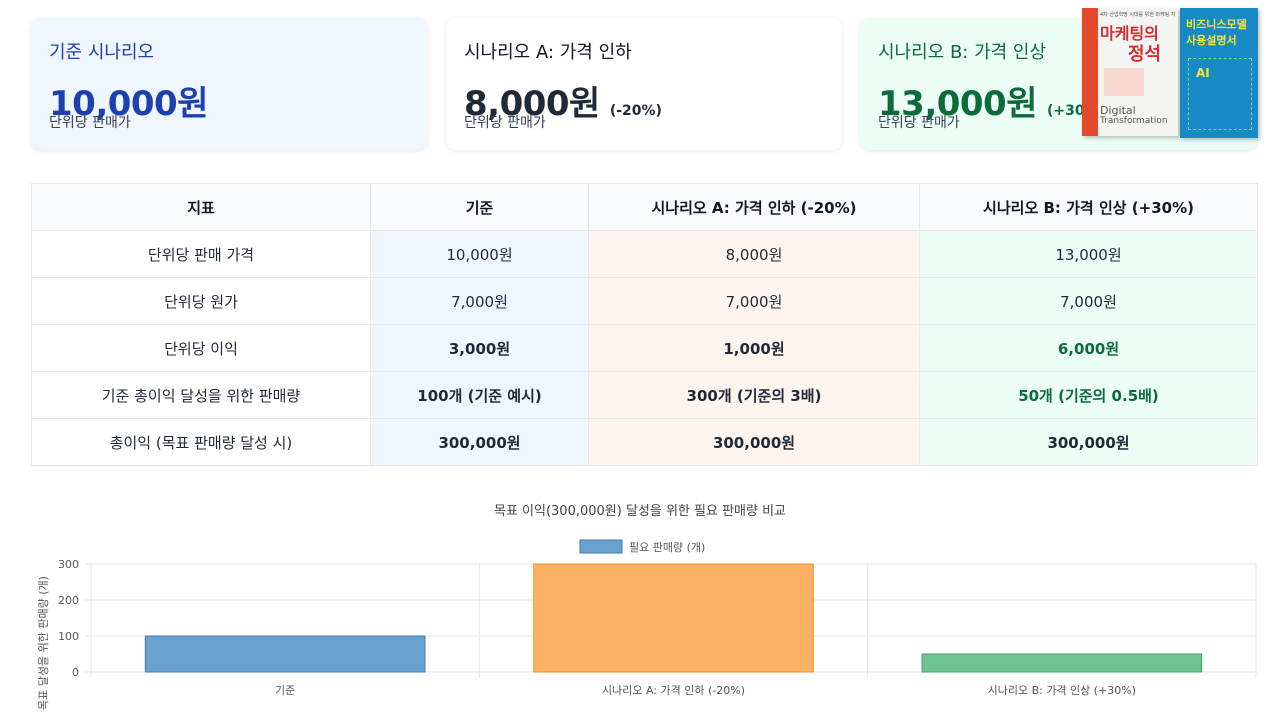 This screenshot has width=1280, height=720. What do you see at coordinates (285, 690) in the screenshot?
I see `x-tick-label: 기준` at bounding box center [285, 690].